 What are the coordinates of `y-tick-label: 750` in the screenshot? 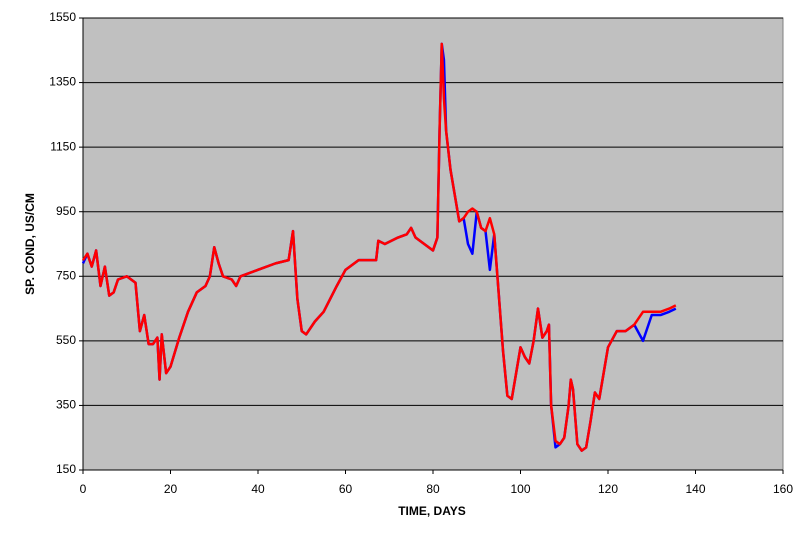 It's located at (66, 275).